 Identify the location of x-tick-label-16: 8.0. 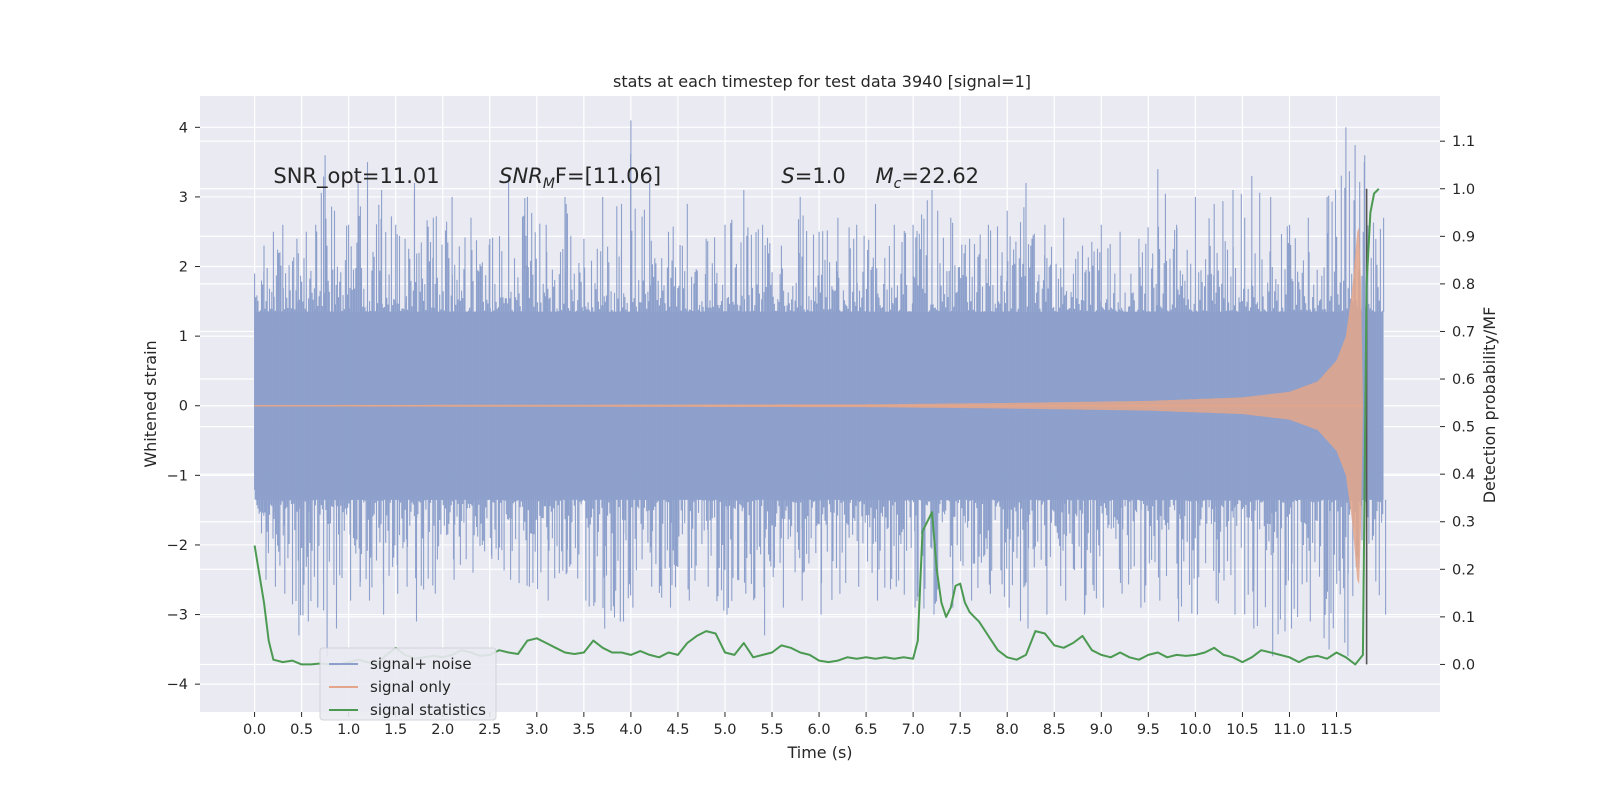
(1007, 730).